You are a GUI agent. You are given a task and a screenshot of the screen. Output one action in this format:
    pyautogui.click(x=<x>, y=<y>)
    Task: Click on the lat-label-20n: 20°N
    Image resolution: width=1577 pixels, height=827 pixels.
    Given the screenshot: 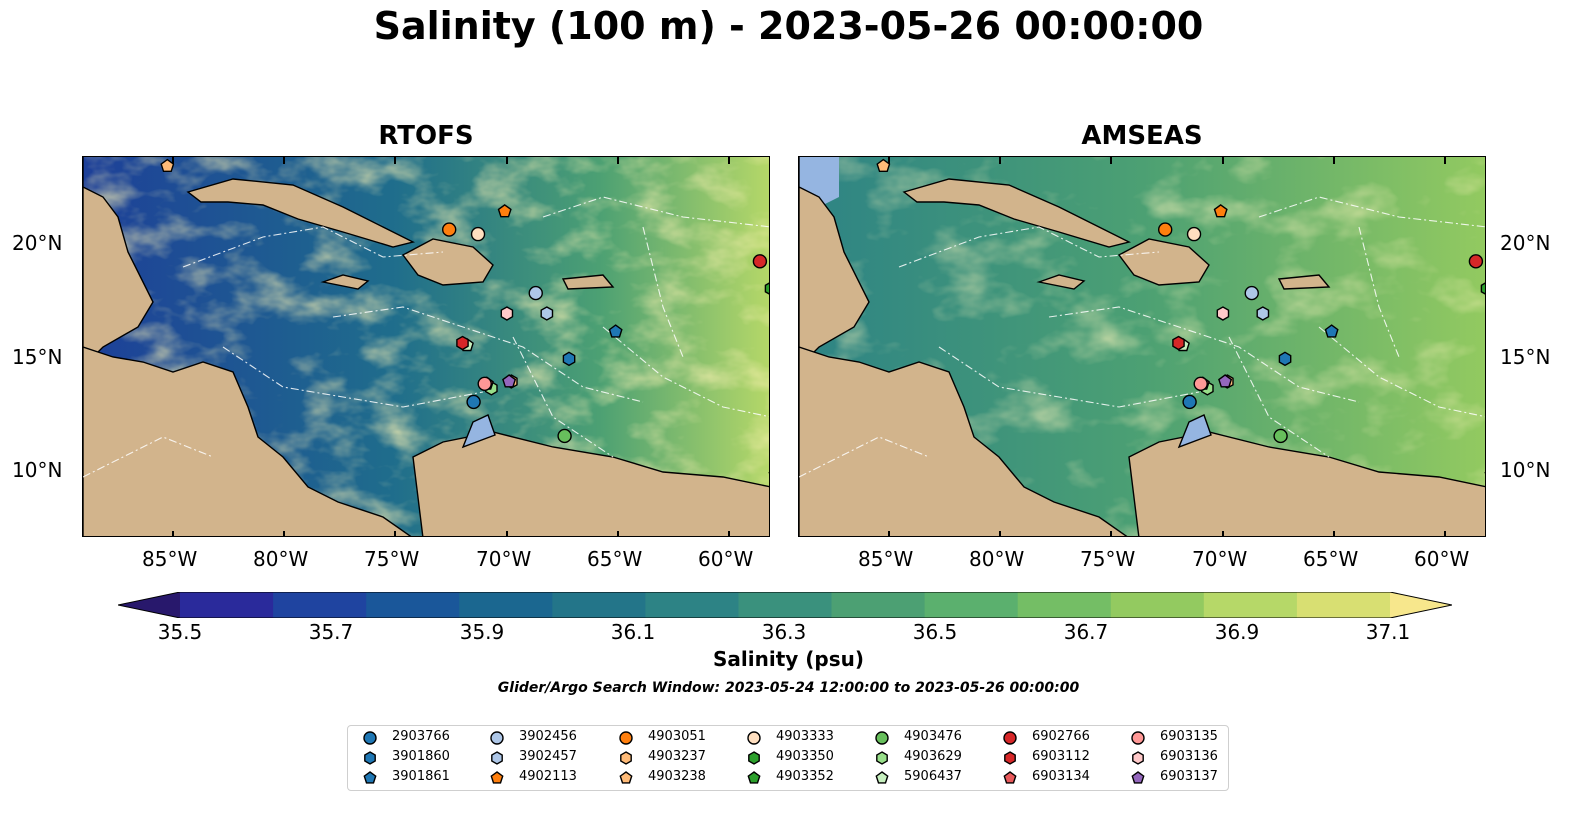 What is the action you would take?
    pyautogui.click(x=37, y=243)
    